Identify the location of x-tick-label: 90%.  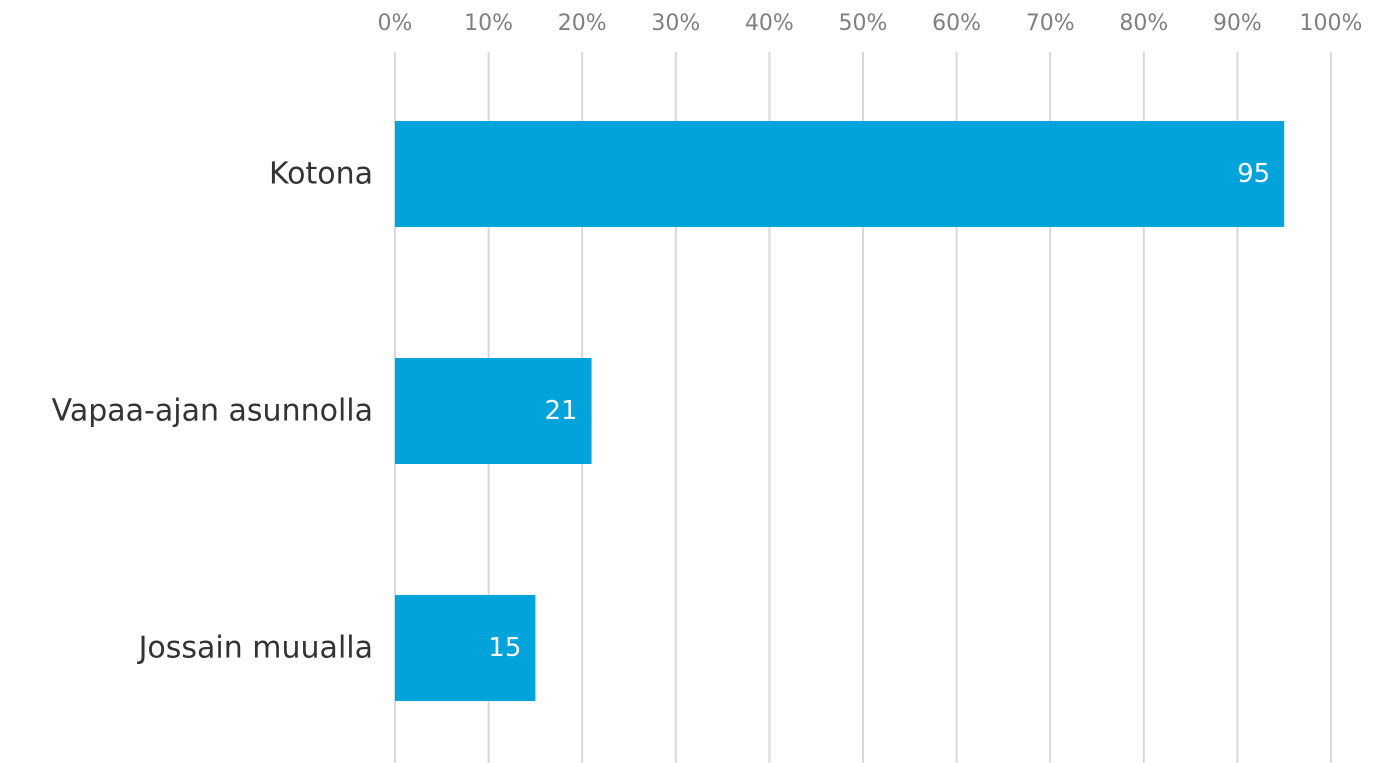
(1237, 23).